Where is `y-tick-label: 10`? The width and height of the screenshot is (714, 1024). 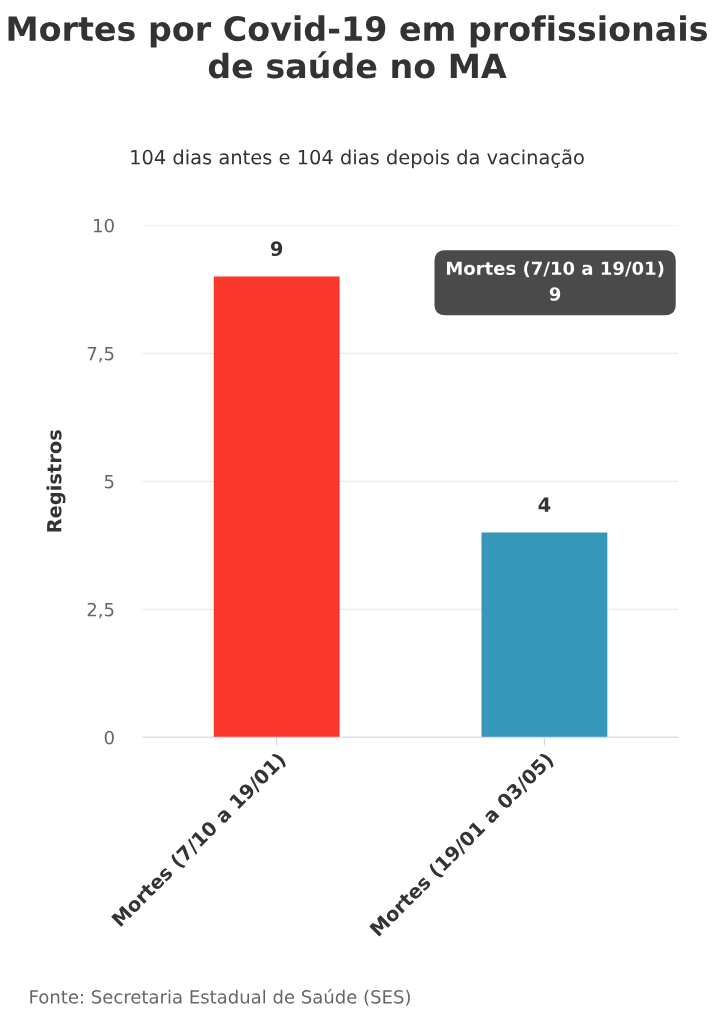 y-tick-label: 10 is located at coordinates (104, 225).